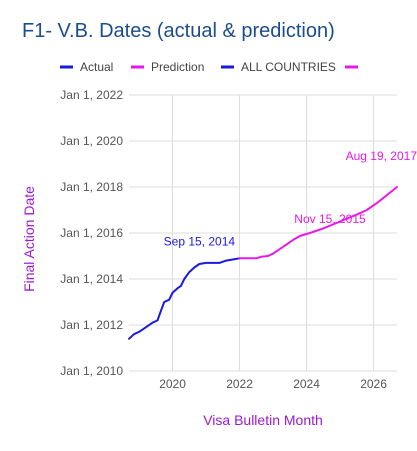  I want to click on legend-label: Actual, so click(96, 67).